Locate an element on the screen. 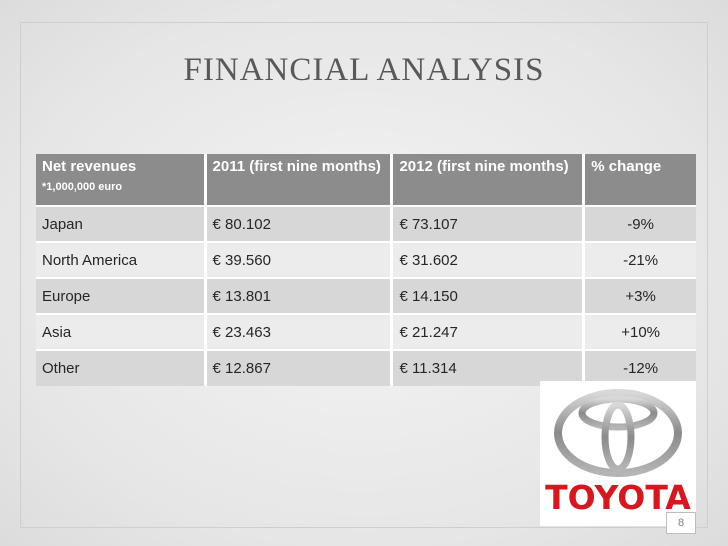 Image resolution: width=728 pixels, height=546 pixels. value-2012-cell: € 14.150 is located at coordinates (488, 295).